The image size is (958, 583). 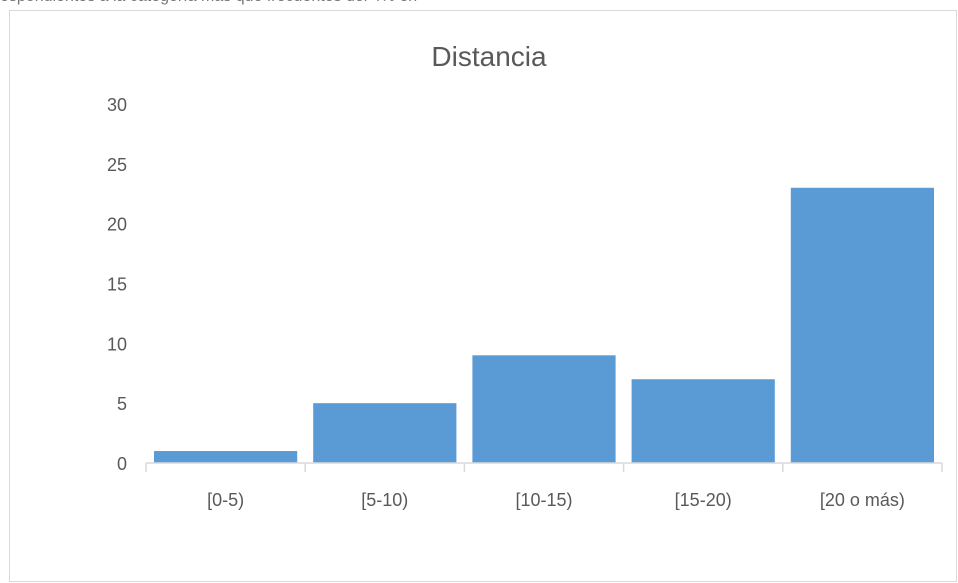 I want to click on y-tick-label: 15, so click(x=117, y=285).